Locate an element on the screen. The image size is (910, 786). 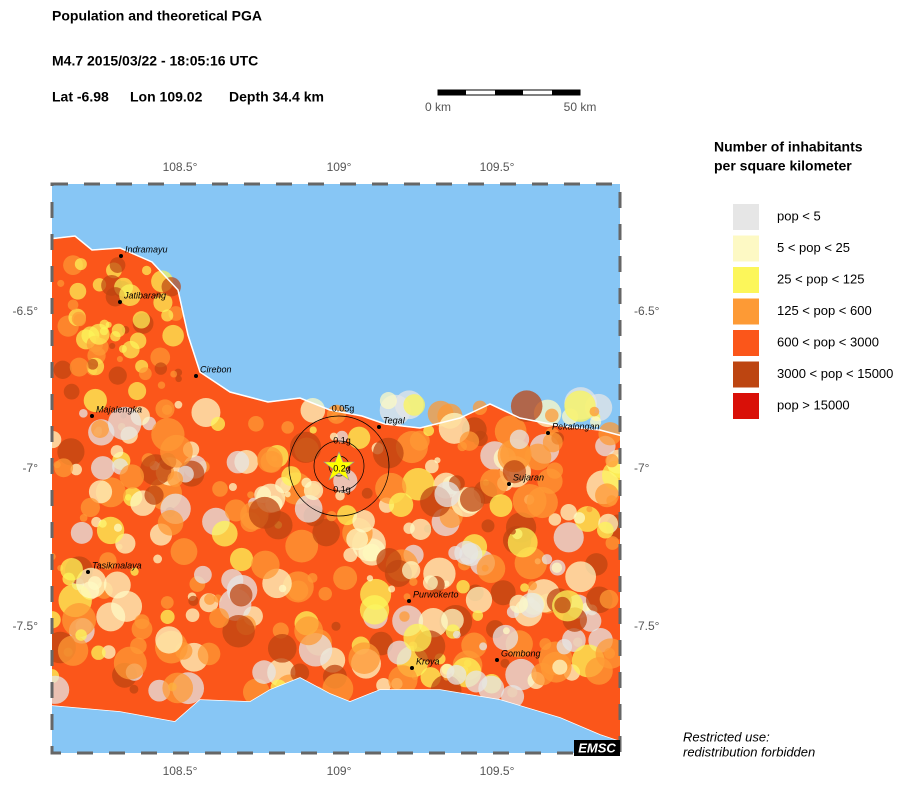
pga-label: 0.2g is located at coordinates (342, 468).